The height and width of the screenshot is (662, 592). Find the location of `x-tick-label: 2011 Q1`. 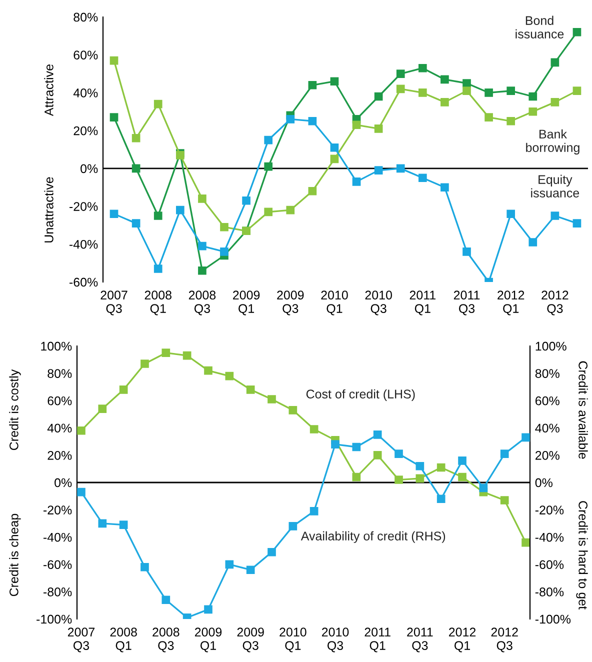

x-tick-label: 2011 Q1 is located at coordinates (377, 640).